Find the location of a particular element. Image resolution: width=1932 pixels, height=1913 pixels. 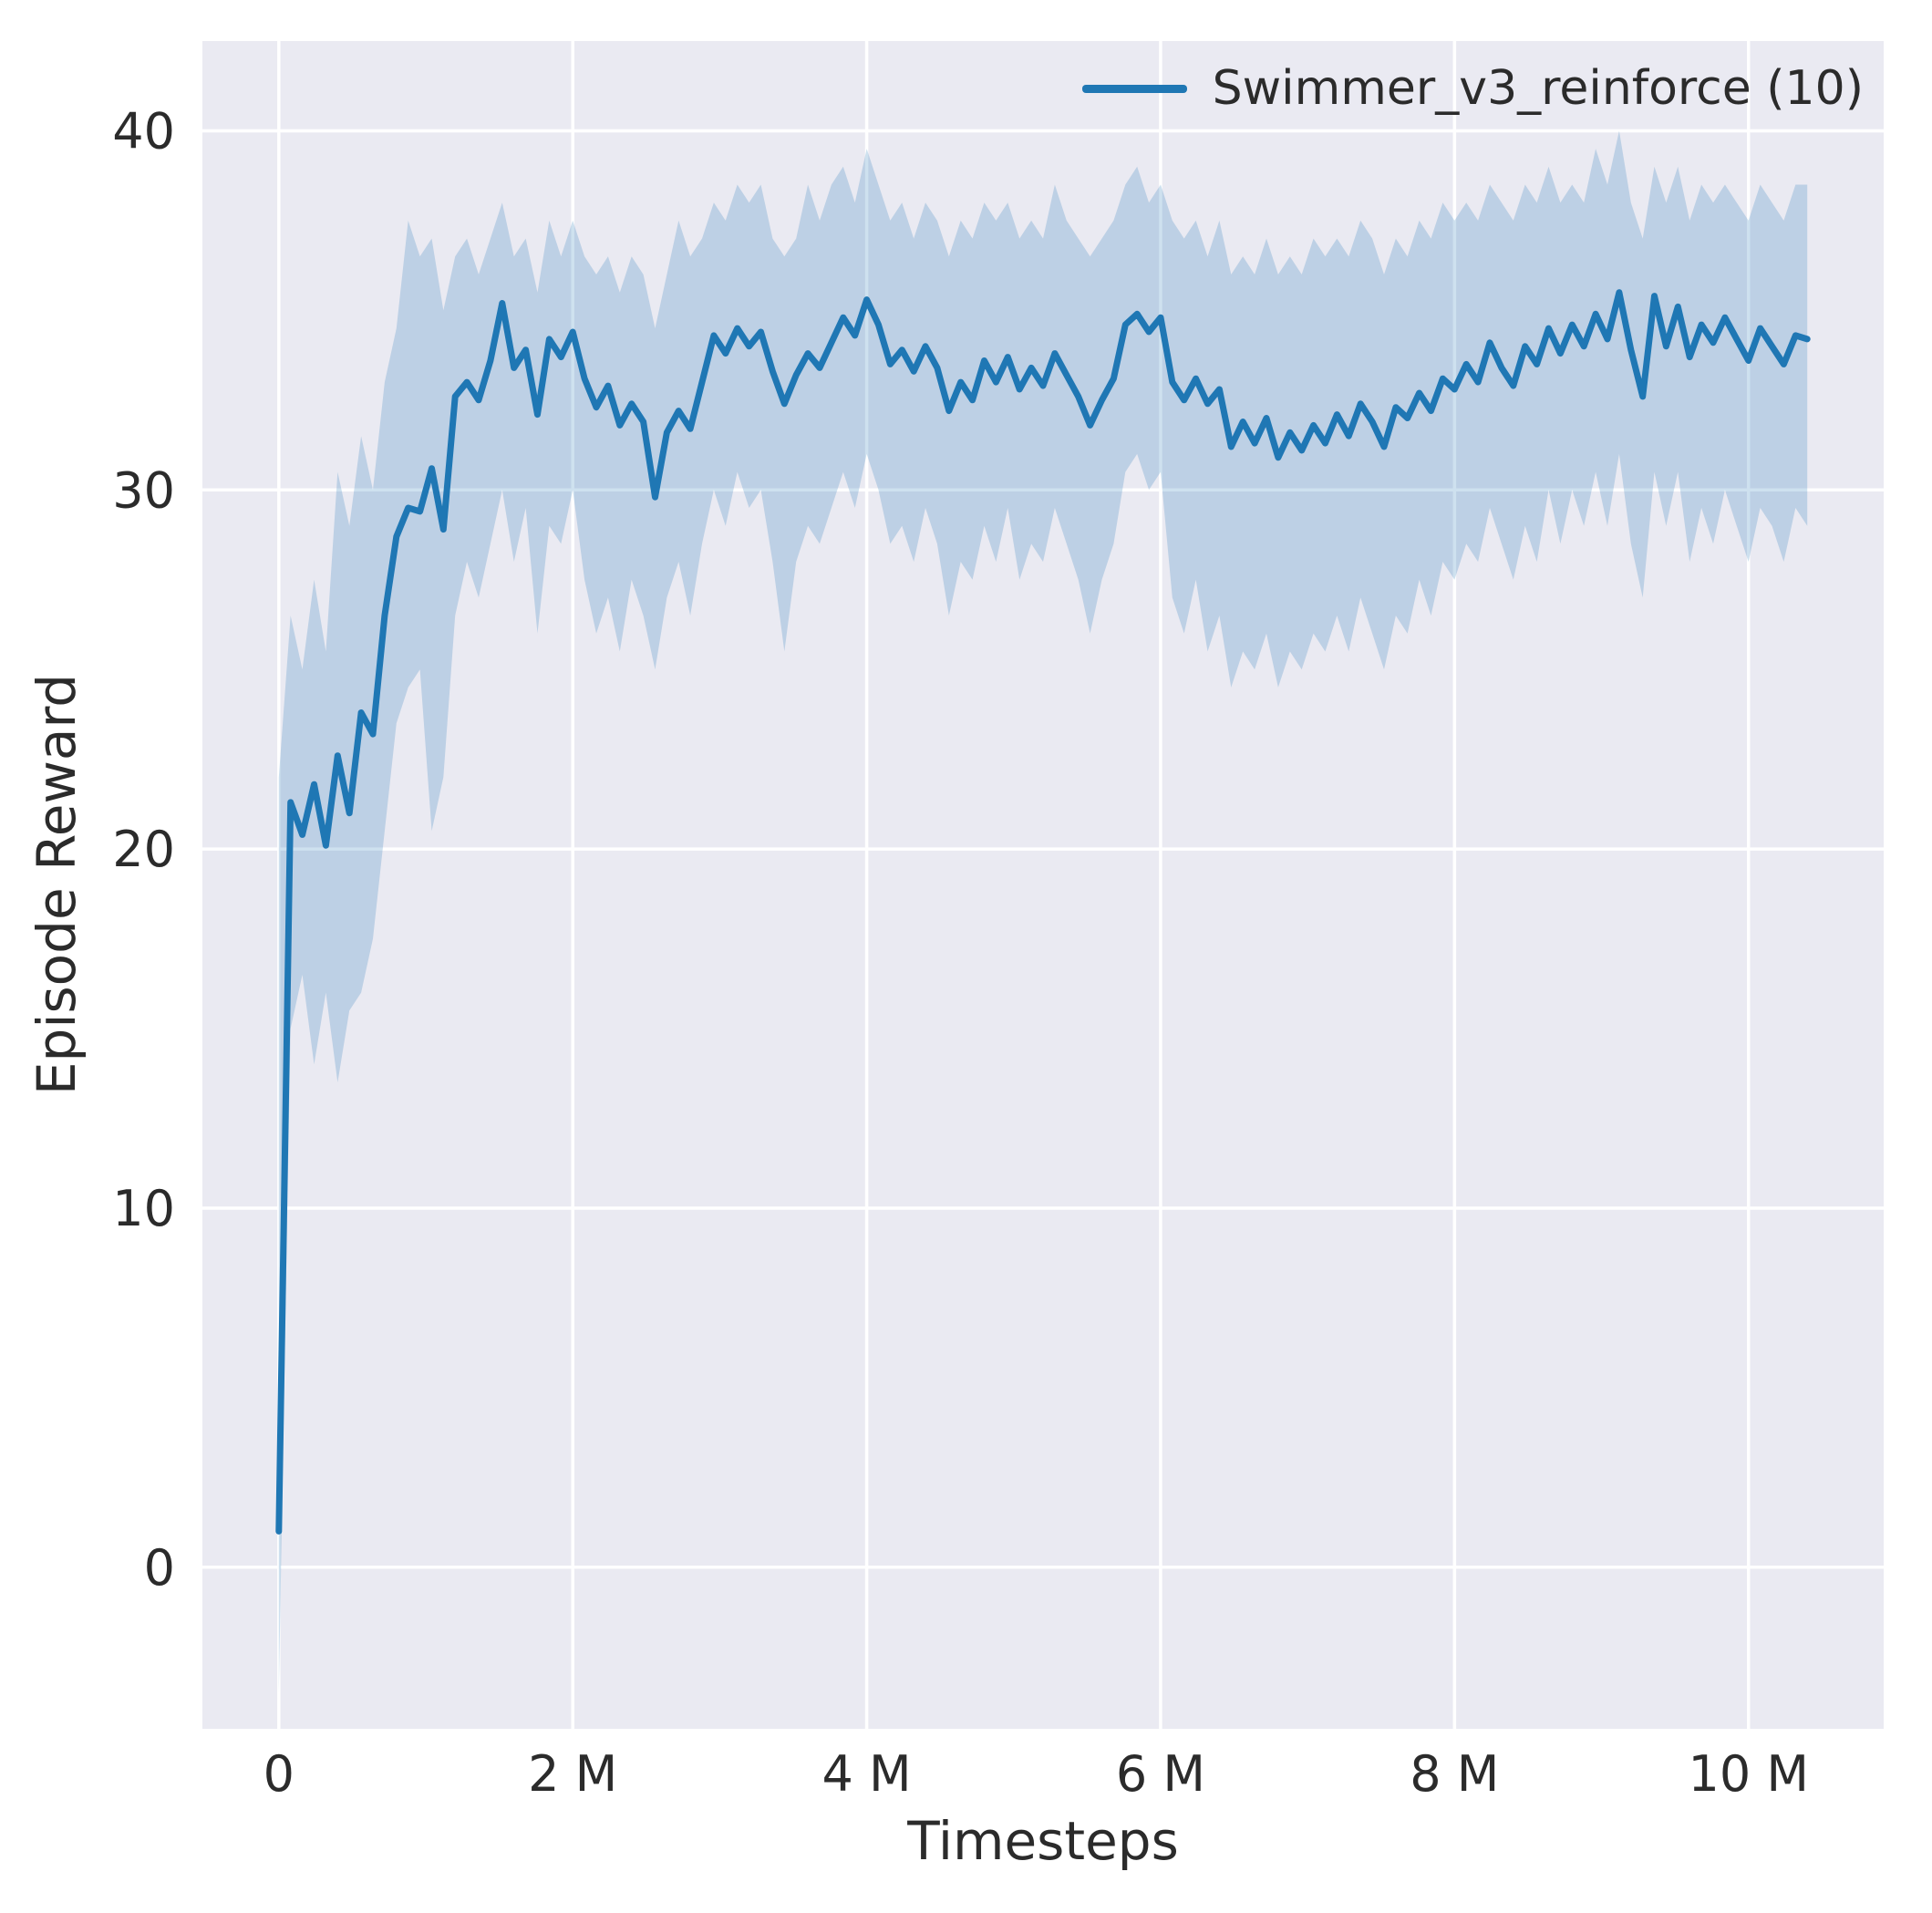

y-tick-label: 40 is located at coordinates (143, 131).